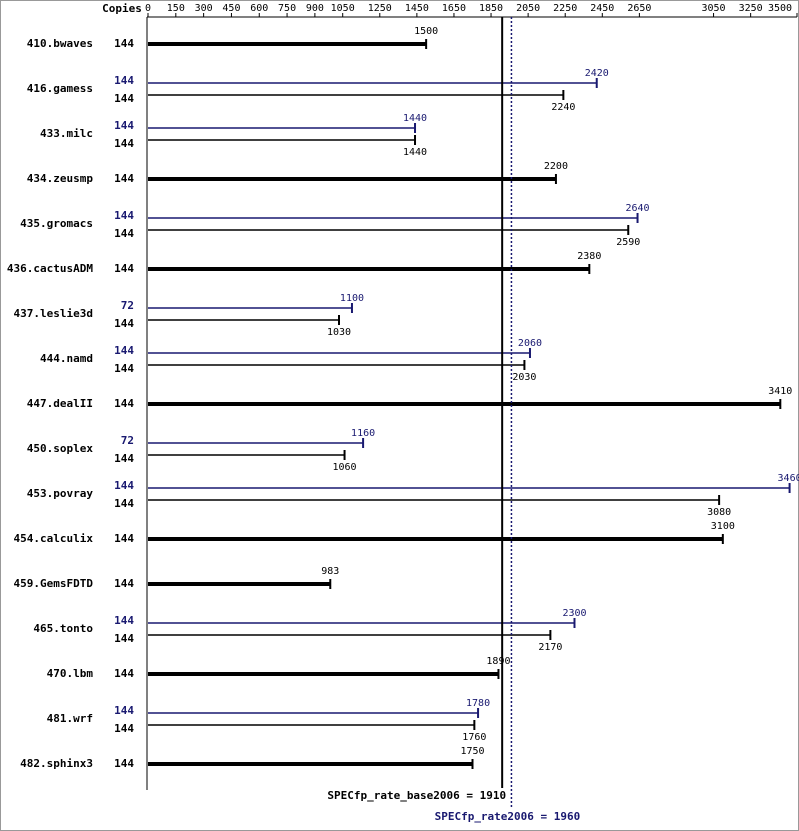  What do you see at coordinates (472, 751) in the screenshot?
I see `value-label: 1750` at bounding box center [472, 751].